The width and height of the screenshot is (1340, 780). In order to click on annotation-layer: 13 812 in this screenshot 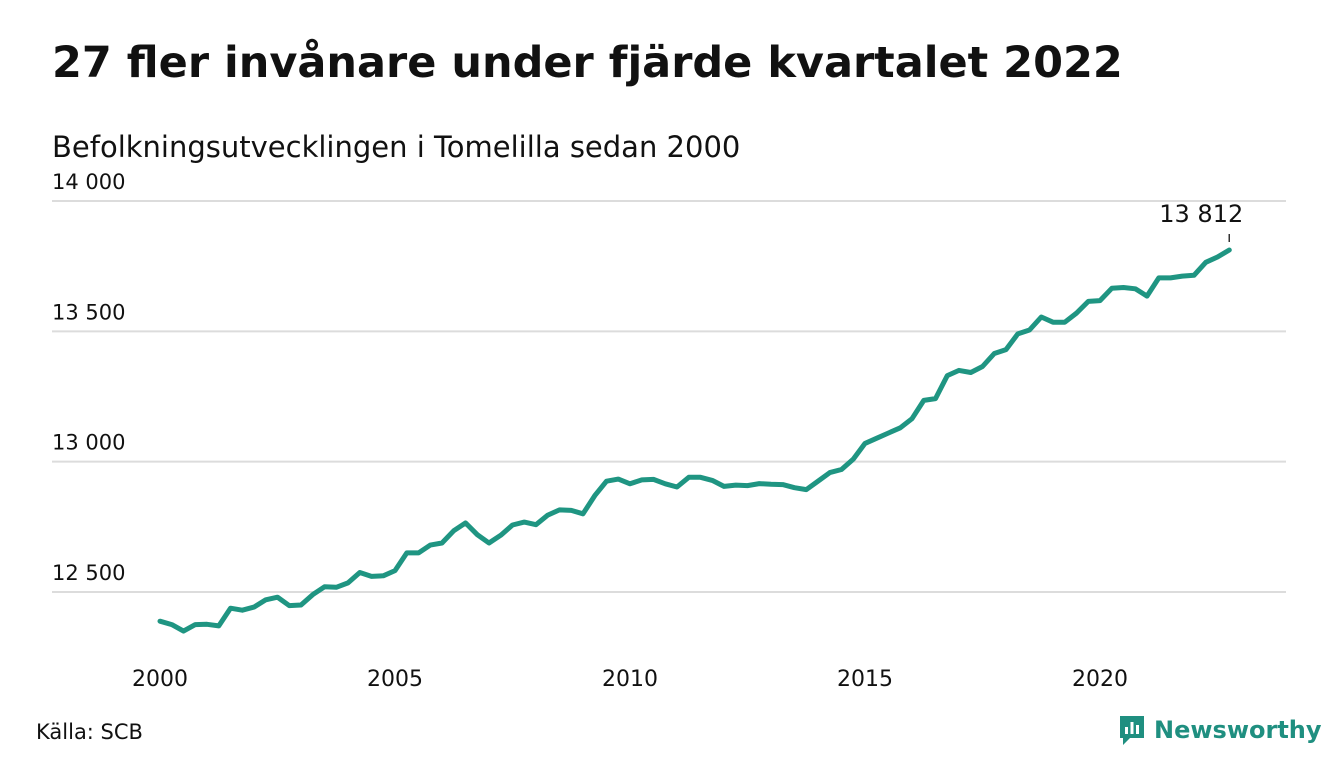, I will do `click(1201, 221)`.